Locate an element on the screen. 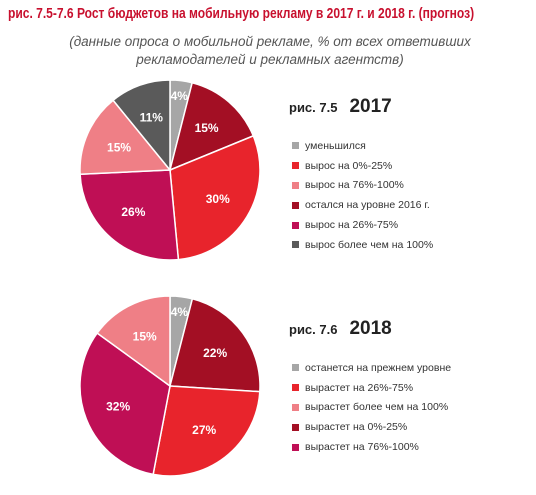 The width and height of the screenshot is (536, 495). slice-label-1: 22% is located at coordinates (215, 353).